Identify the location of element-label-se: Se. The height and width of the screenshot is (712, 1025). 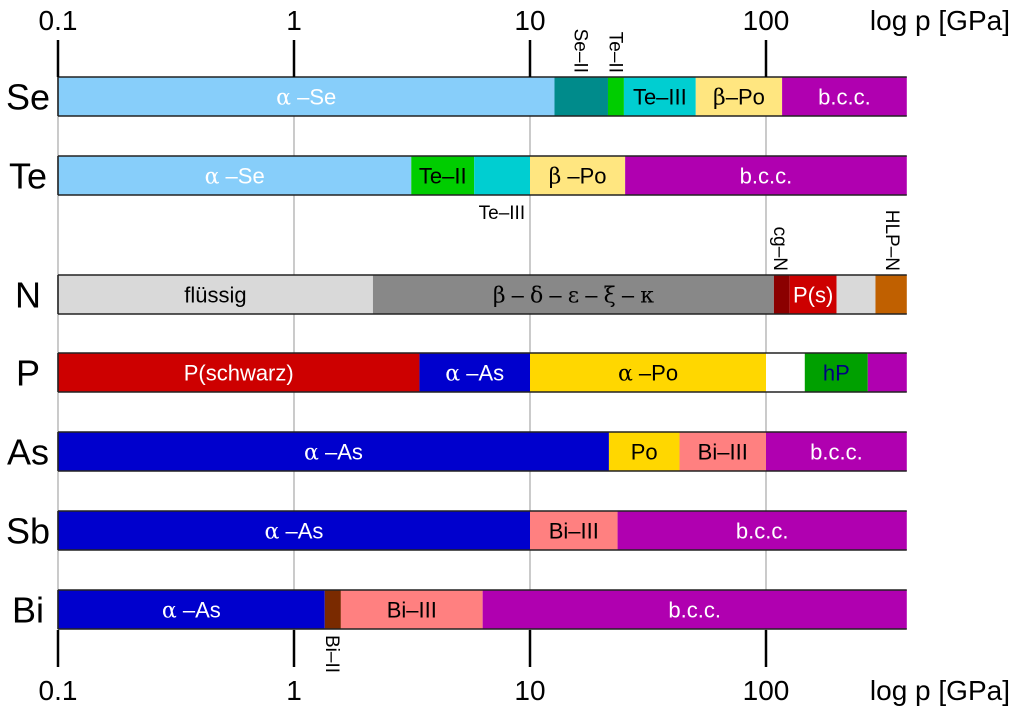
(28, 97).